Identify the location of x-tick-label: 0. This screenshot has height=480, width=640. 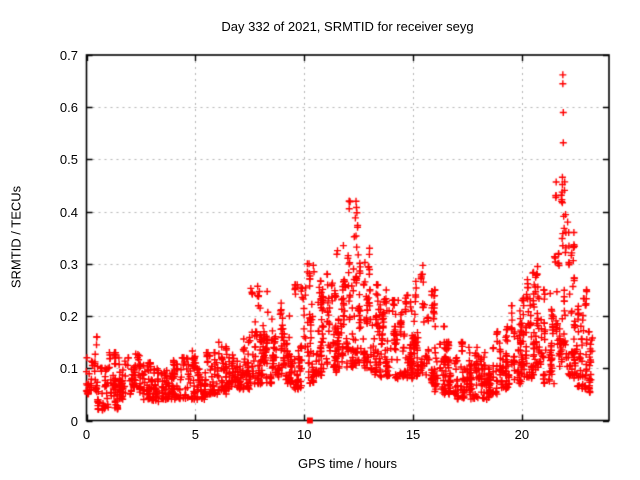
(86, 434).